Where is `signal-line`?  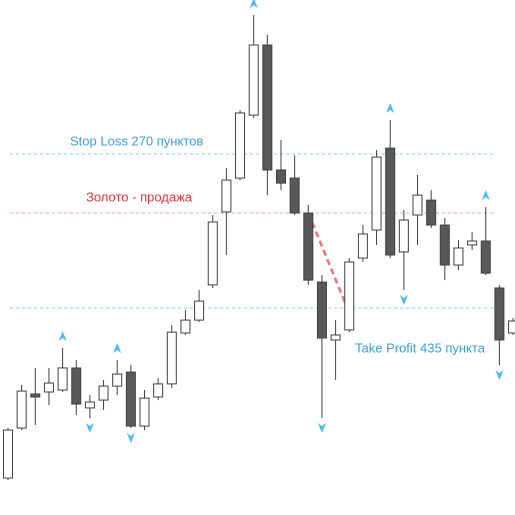
signal-line is located at coordinates (328, 260).